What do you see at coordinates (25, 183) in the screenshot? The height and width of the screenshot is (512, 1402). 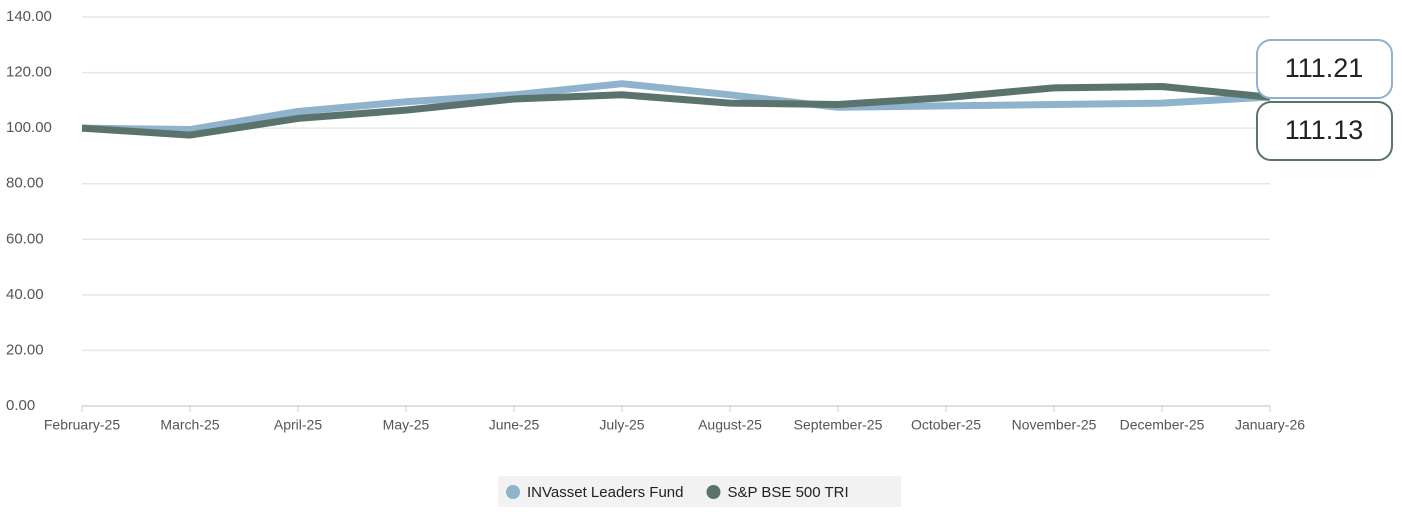 I see `y-tick-label: 80.00` at bounding box center [25, 183].